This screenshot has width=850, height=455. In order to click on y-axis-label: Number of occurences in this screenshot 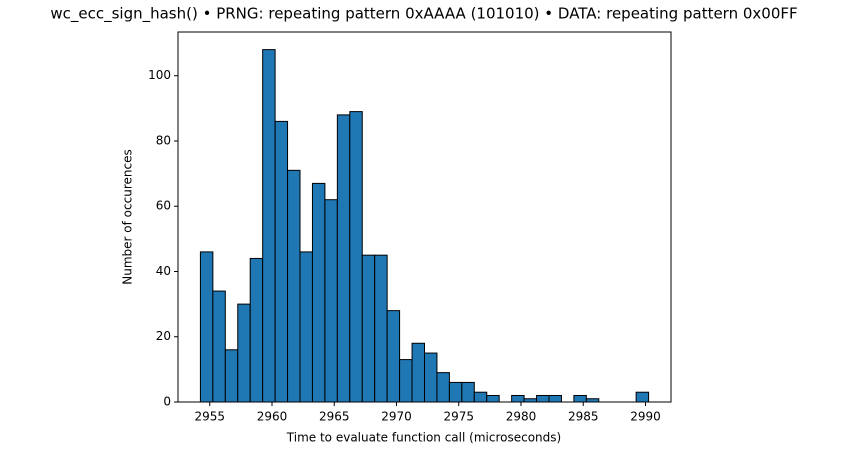, I will do `click(128, 216)`.